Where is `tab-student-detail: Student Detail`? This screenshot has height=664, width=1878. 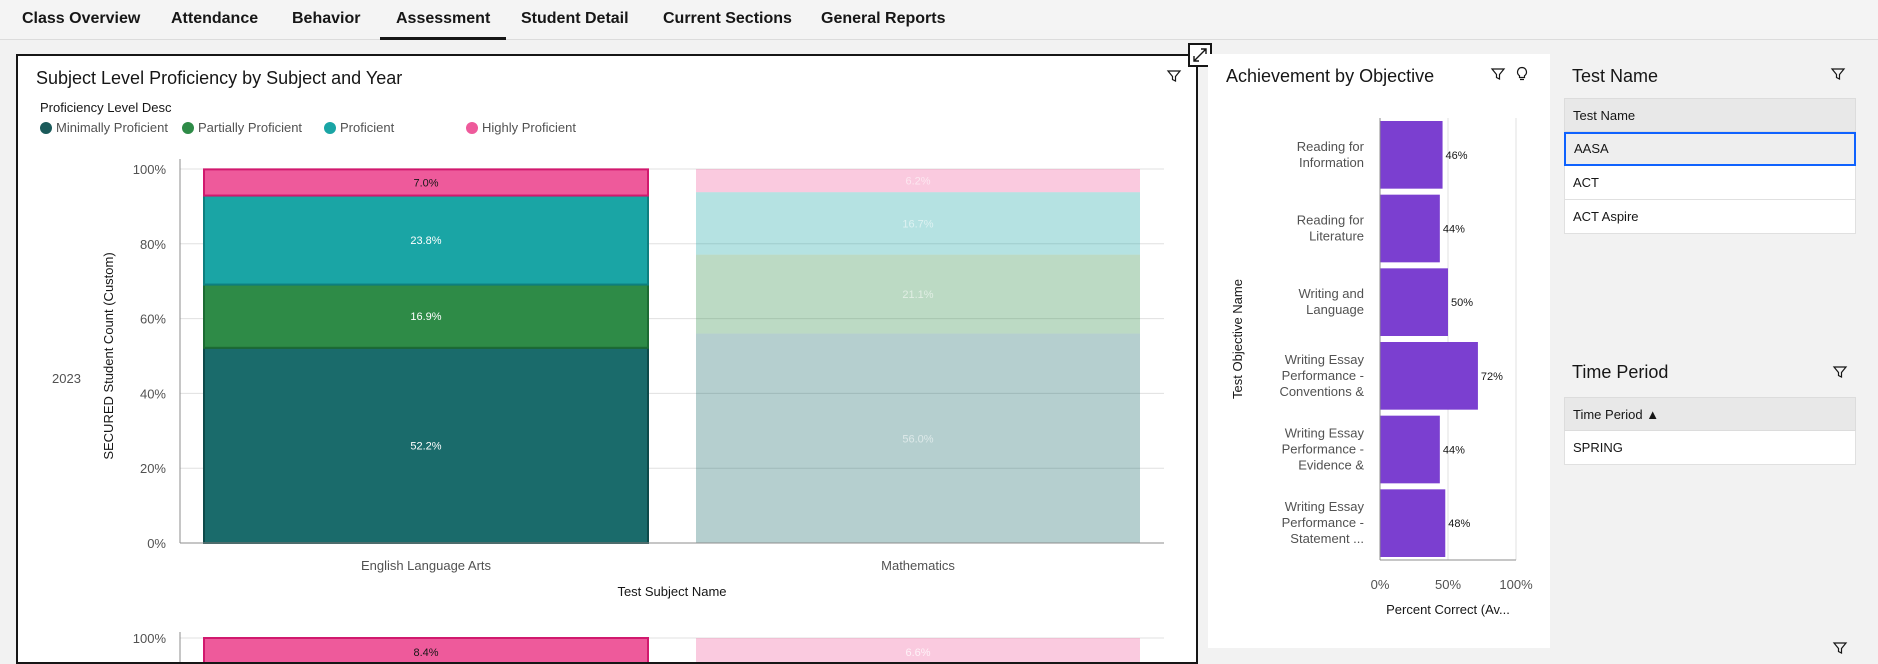
tab-student-detail: Student Detail is located at coordinates (575, 18).